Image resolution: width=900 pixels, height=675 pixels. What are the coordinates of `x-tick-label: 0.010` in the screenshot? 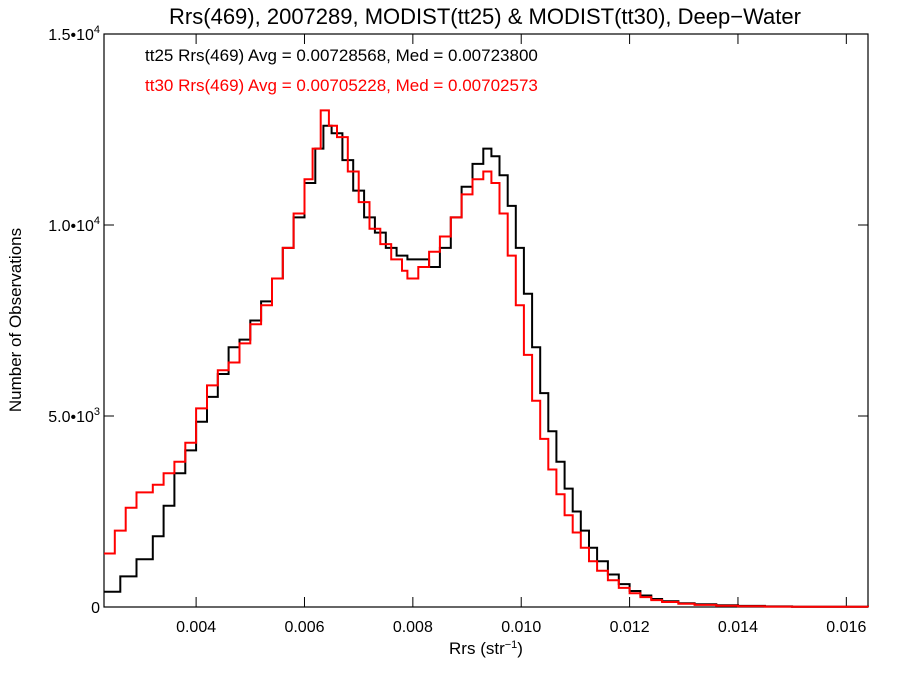 It's located at (521, 627).